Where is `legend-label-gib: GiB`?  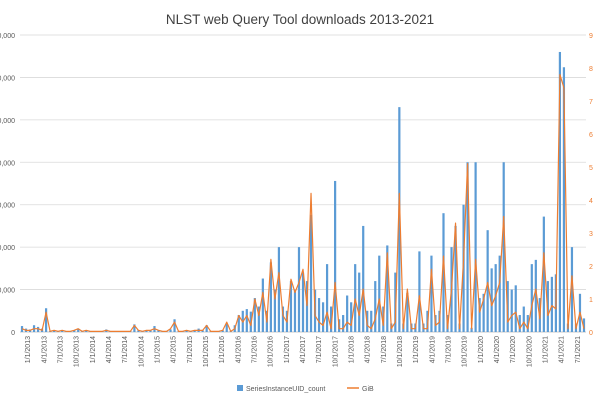
legend-label-gib: GiB is located at coordinates (368, 389).